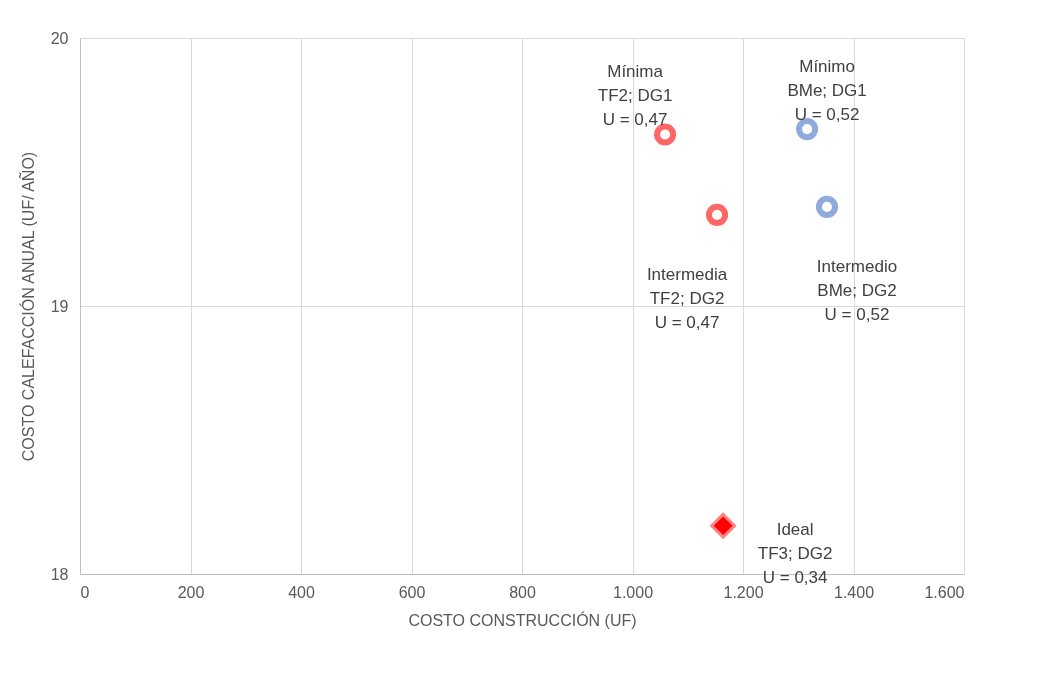 The image size is (1055, 682). I want to click on x-tick-label: 200, so click(191, 592).